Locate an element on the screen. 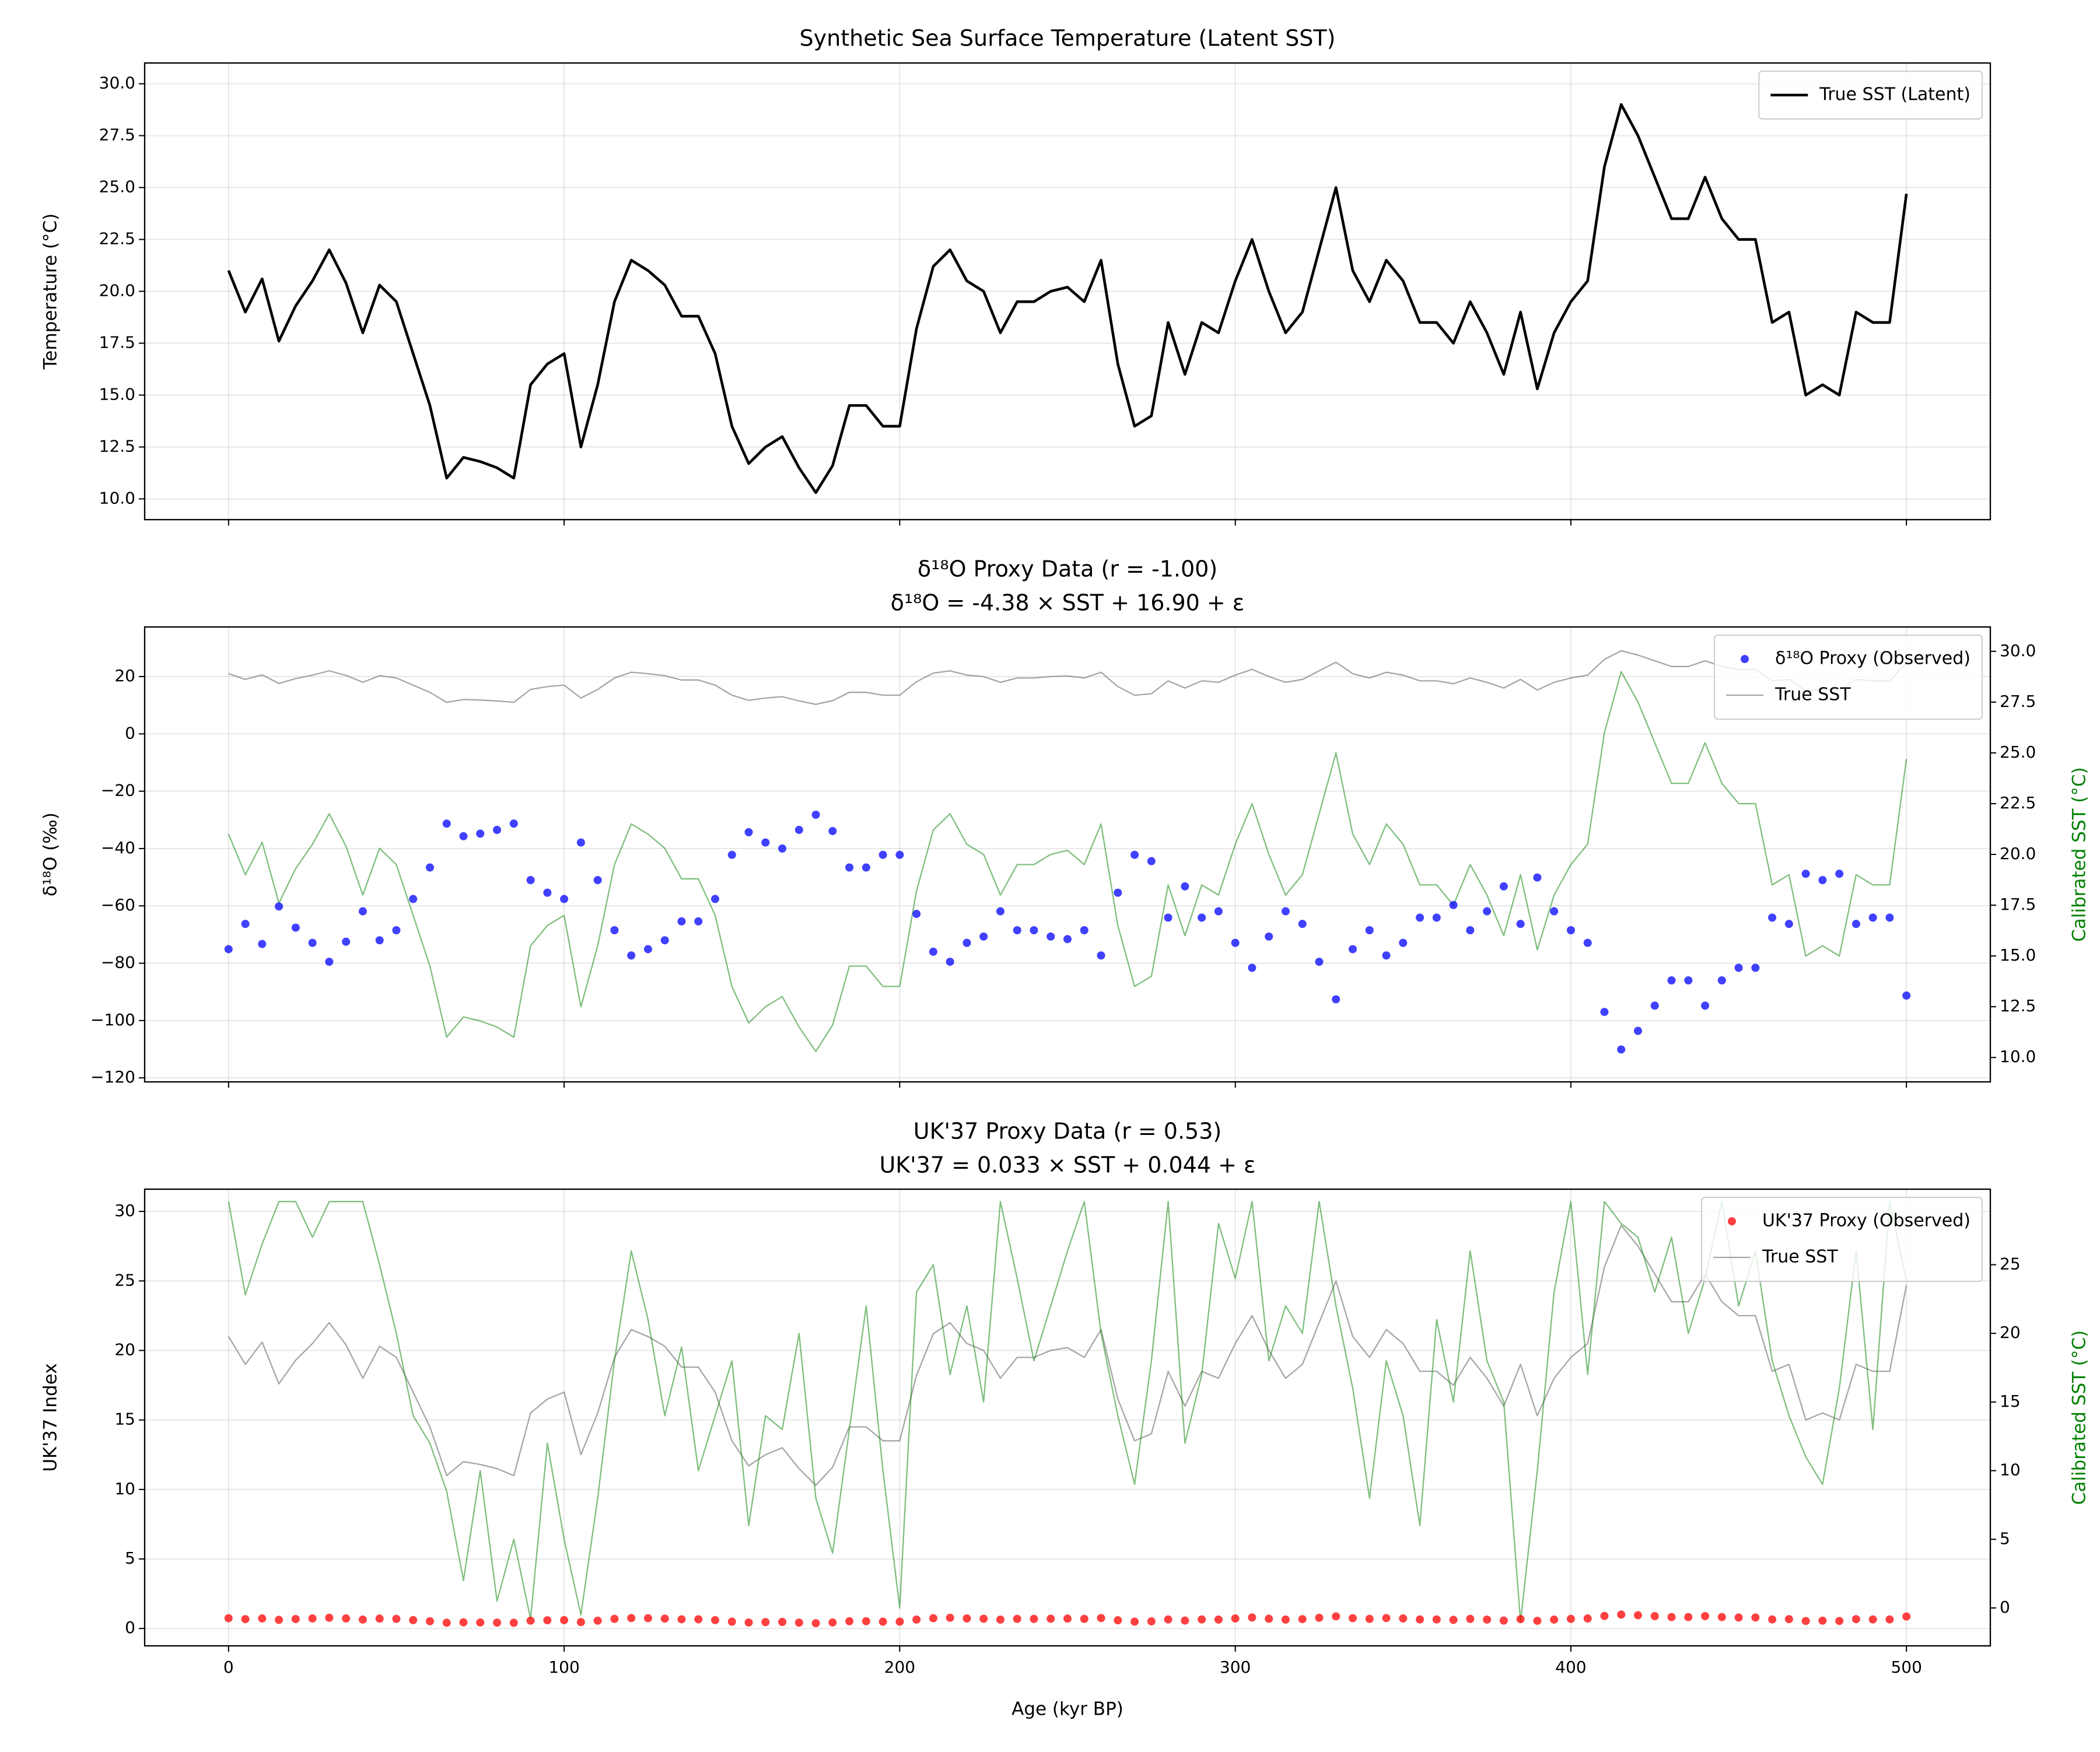 The image size is (2100, 1752). y2-tick-label: 15 is located at coordinates (2010, 1401).